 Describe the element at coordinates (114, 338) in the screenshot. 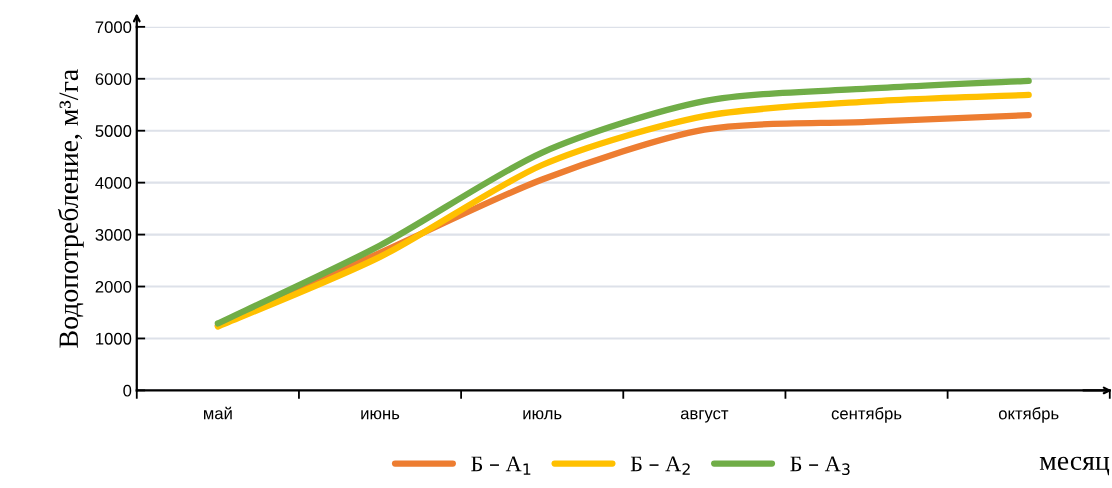

I see `y-tick-label: 1000` at that location.